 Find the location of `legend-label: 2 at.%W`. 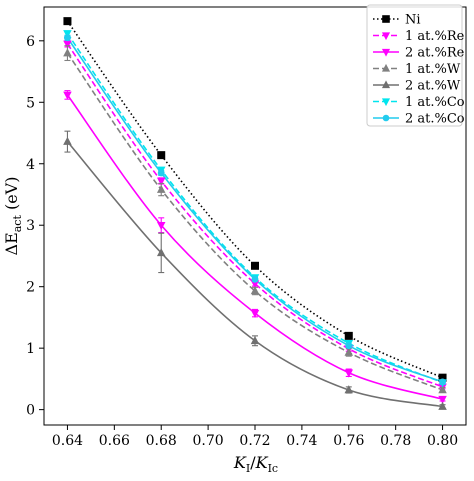

legend-label: 2 at.%W is located at coordinates (433, 86).